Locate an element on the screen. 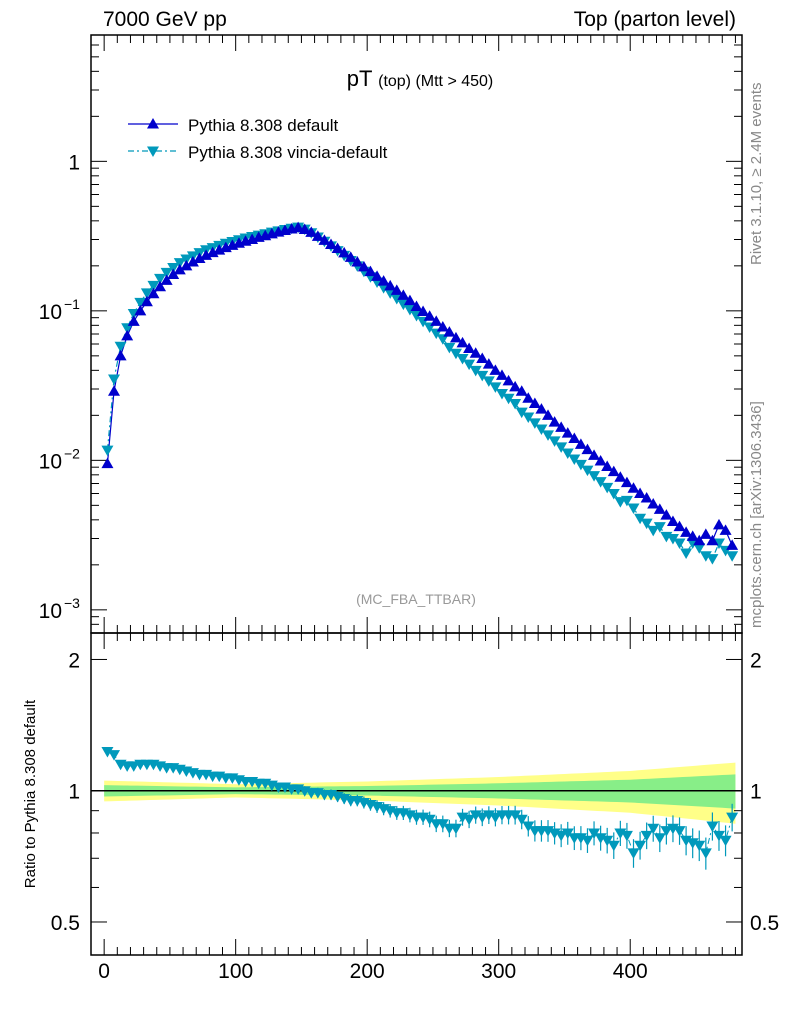 The image size is (786, 1024). ratio-y-tick-label: 2 is located at coordinates (74, 660).